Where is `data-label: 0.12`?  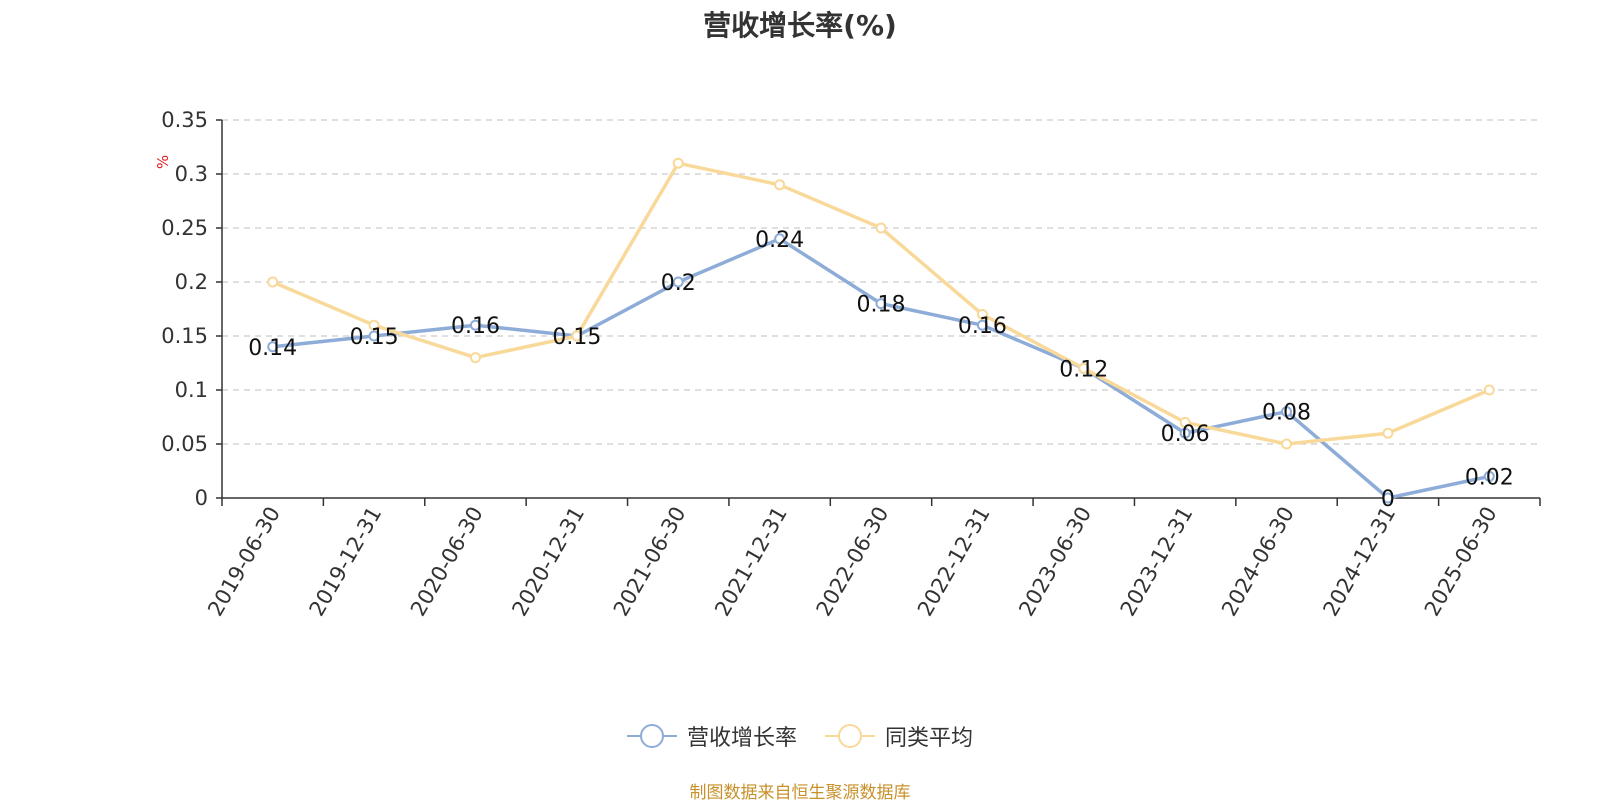 data-label: 0.12 is located at coordinates (1083, 369).